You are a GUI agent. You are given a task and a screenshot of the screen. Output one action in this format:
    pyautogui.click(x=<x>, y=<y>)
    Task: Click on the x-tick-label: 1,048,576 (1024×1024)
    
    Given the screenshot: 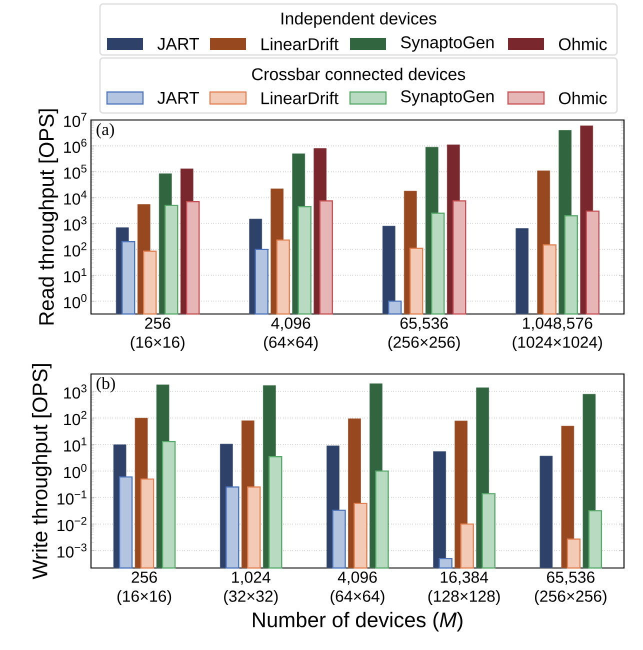 What is the action you would take?
    pyautogui.click(x=557, y=335)
    